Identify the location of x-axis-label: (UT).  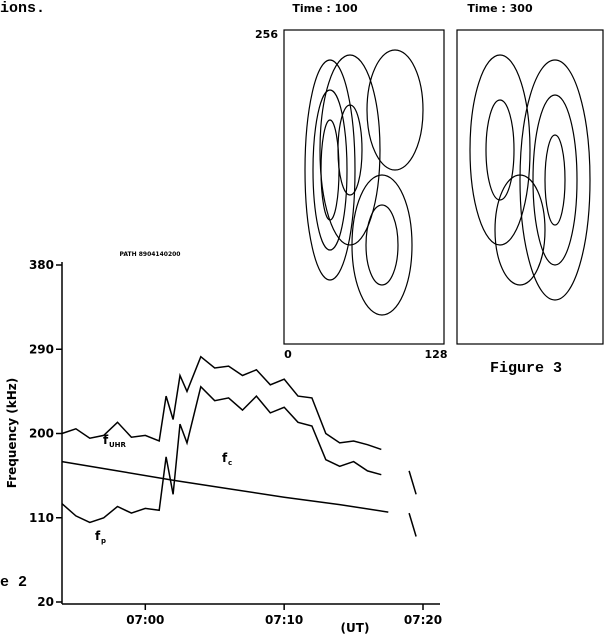
(355, 628).